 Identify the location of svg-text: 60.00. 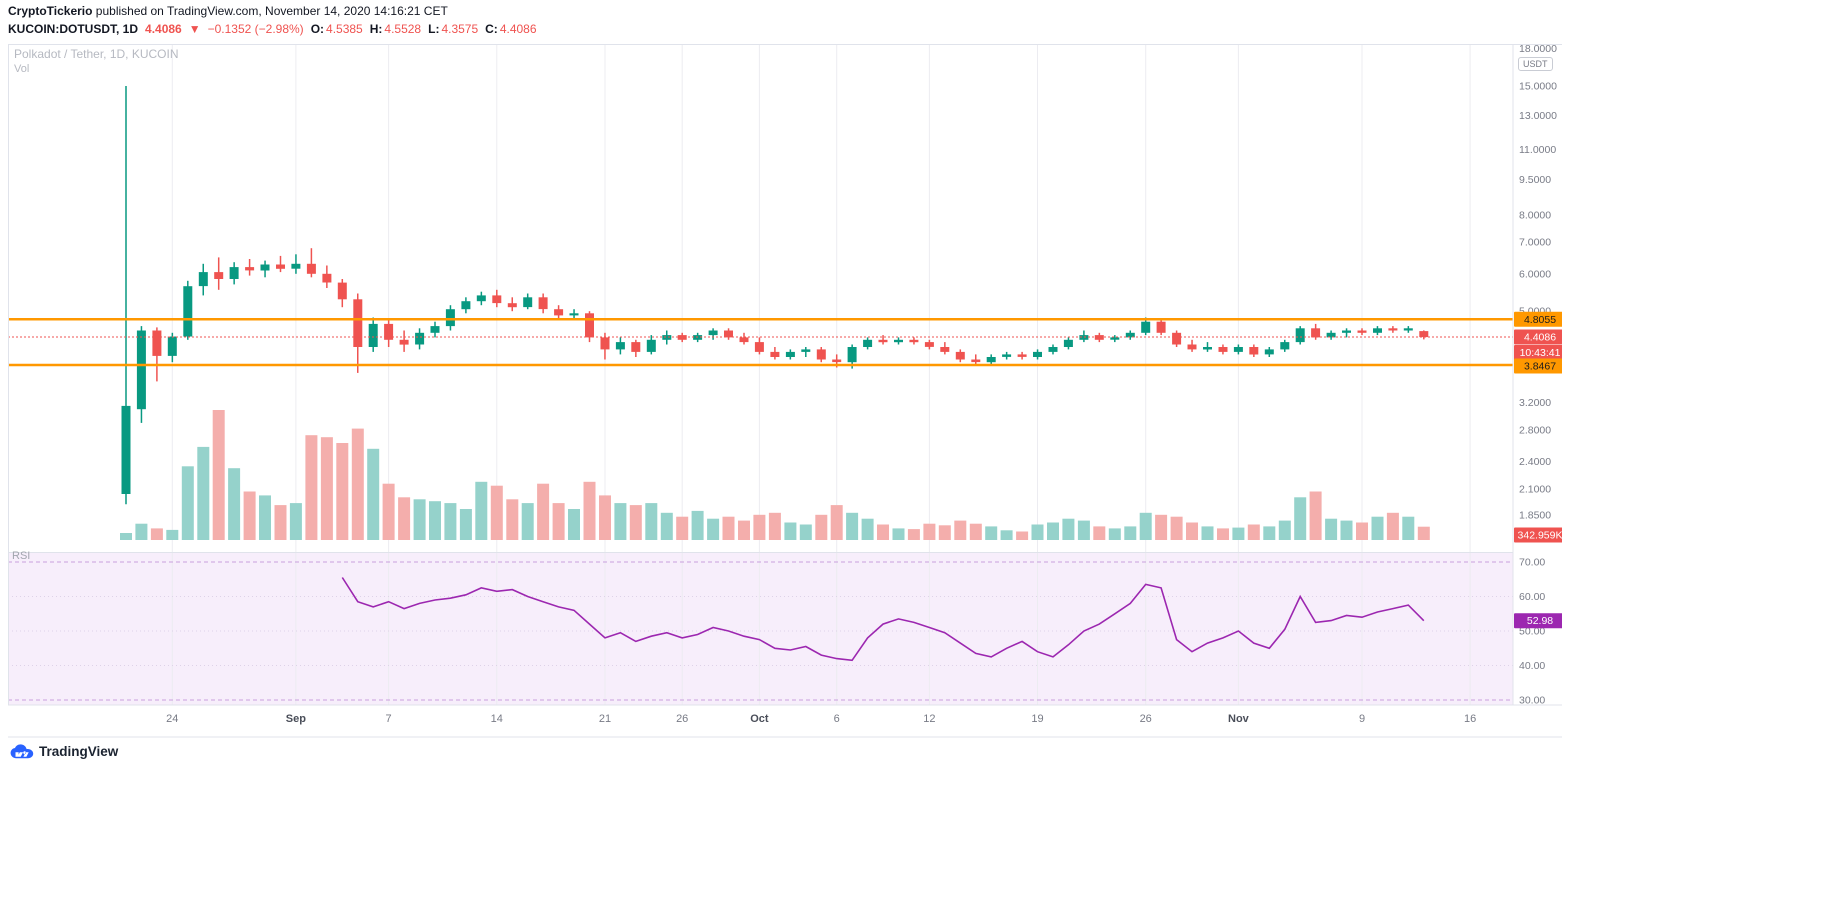
(1532, 597).